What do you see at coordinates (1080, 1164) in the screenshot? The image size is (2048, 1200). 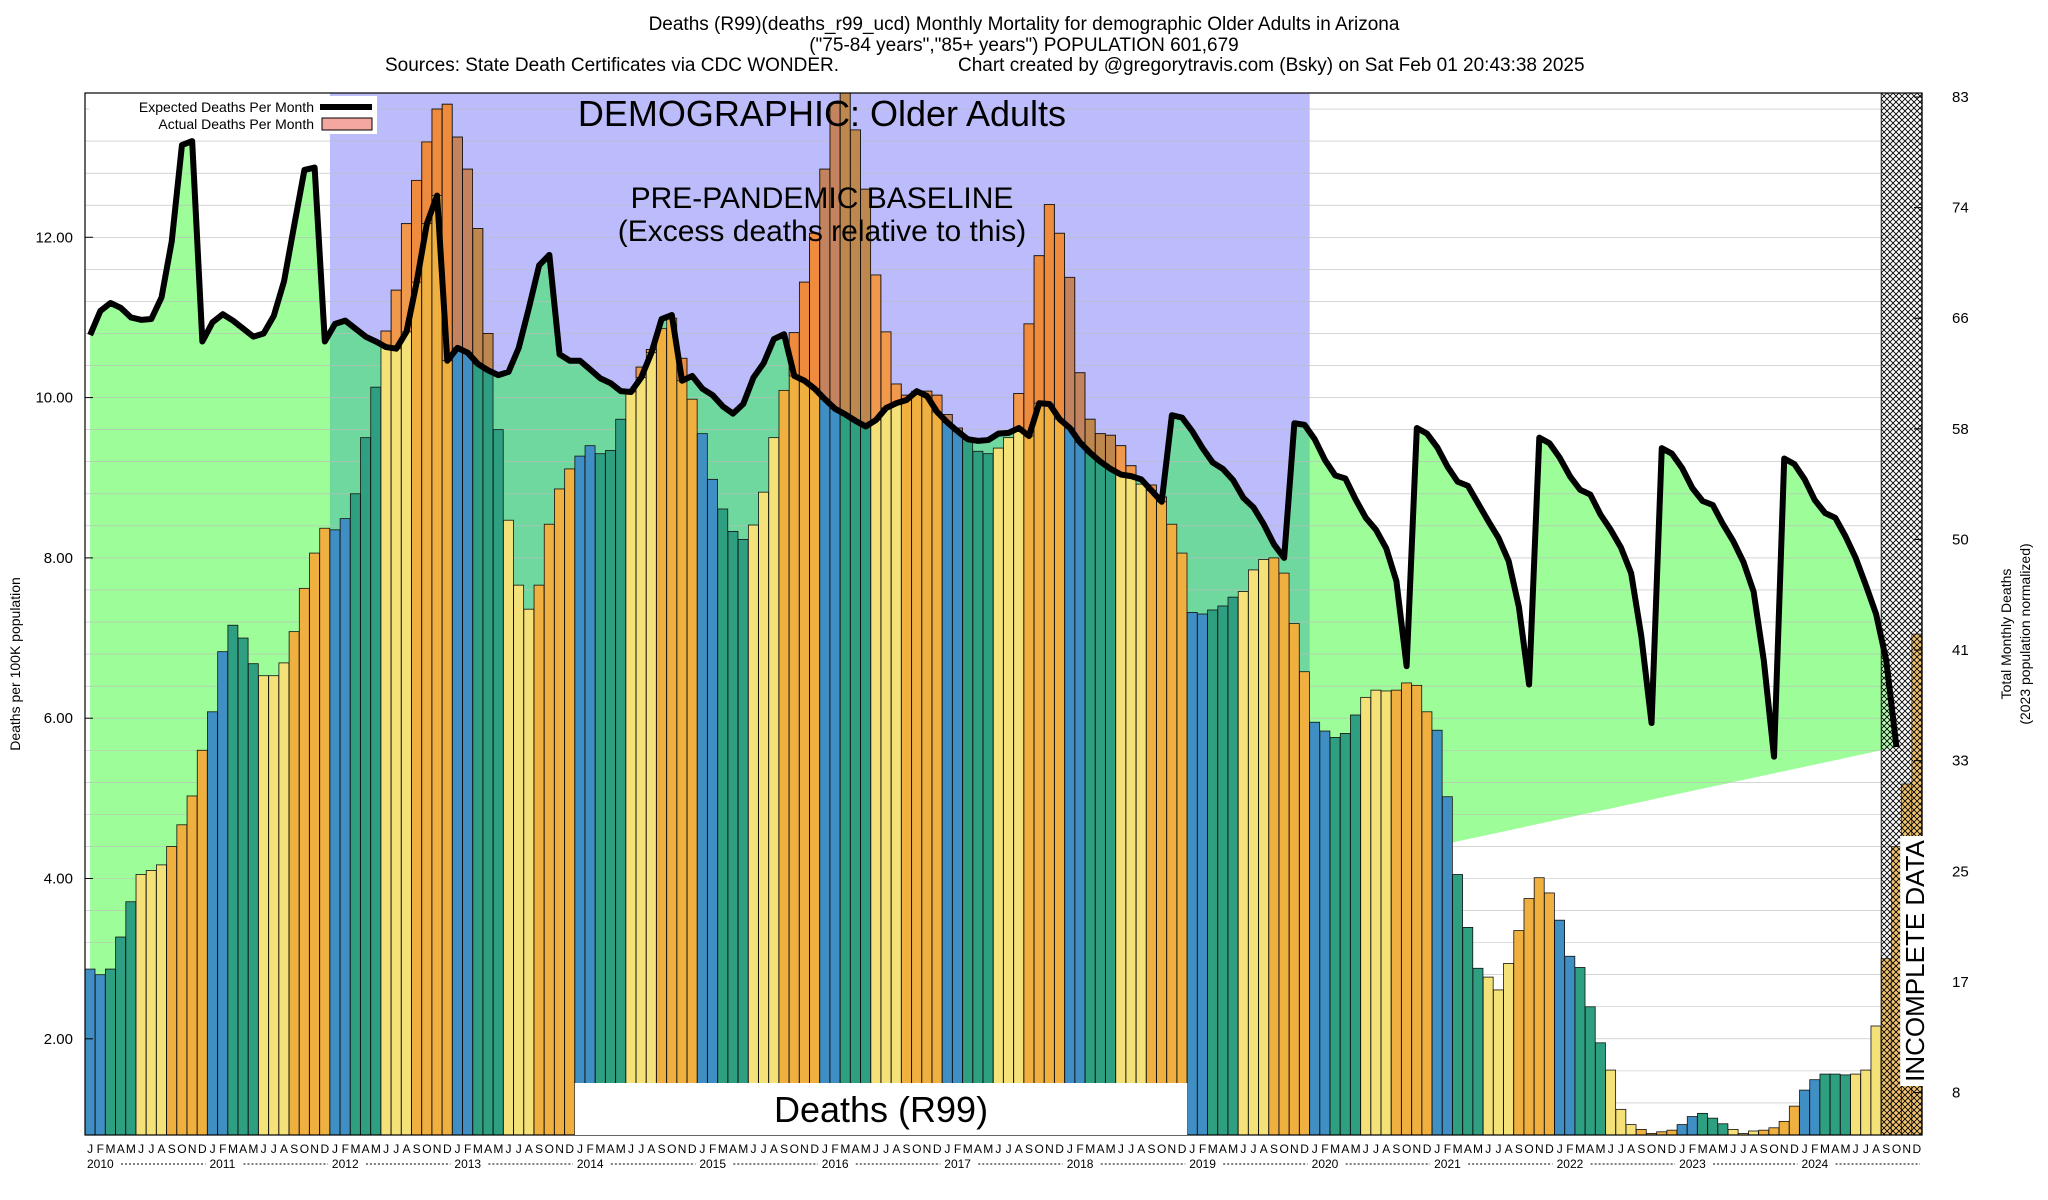 I see `x-year-label: 2018` at bounding box center [1080, 1164].